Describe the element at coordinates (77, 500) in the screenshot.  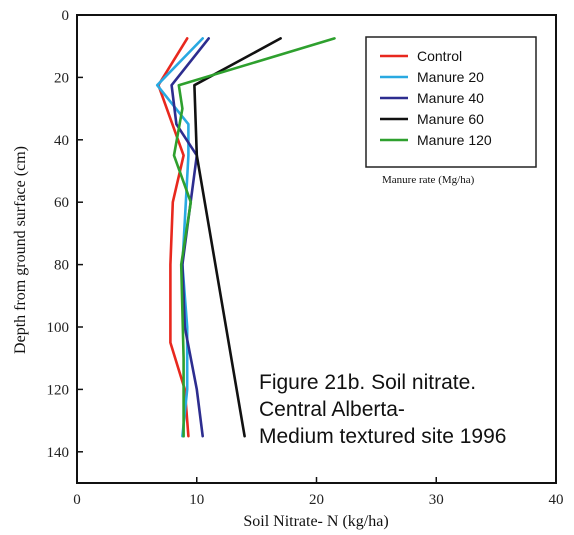
I see `x-tick-label: 0` at that location.